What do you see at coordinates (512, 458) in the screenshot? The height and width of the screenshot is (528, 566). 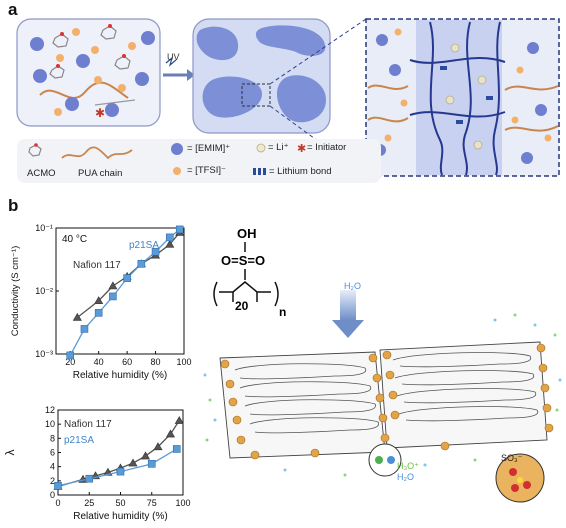 I see `so3-label: SO₃⁻` at bounding box center [512, 458].